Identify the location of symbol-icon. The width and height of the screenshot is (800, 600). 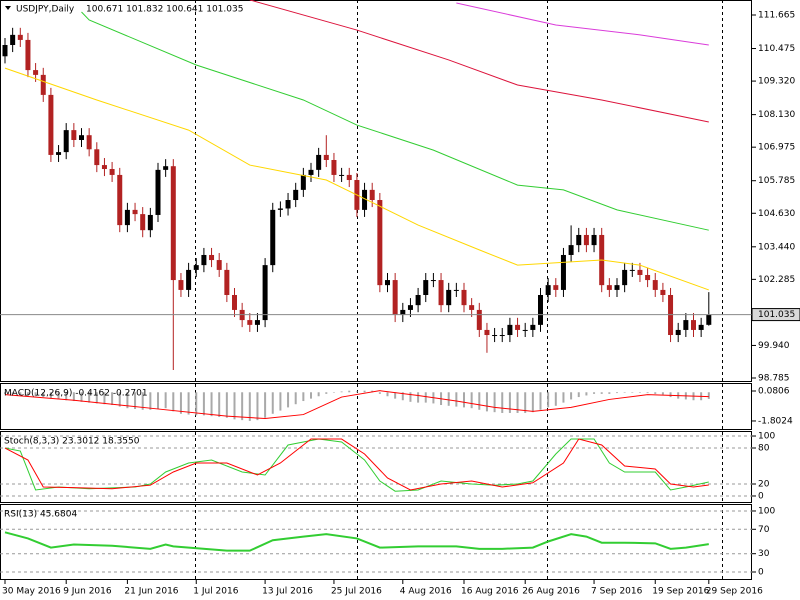
(8, 8).